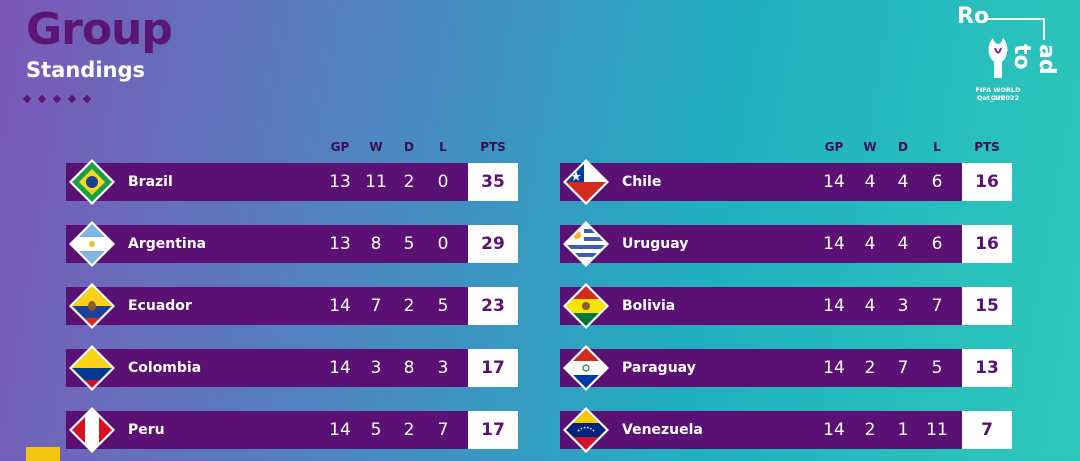  What do you see at coordinates (409, 368) in the screenshot?
I see `stat-d: 8` at bounding box center [409, 368].